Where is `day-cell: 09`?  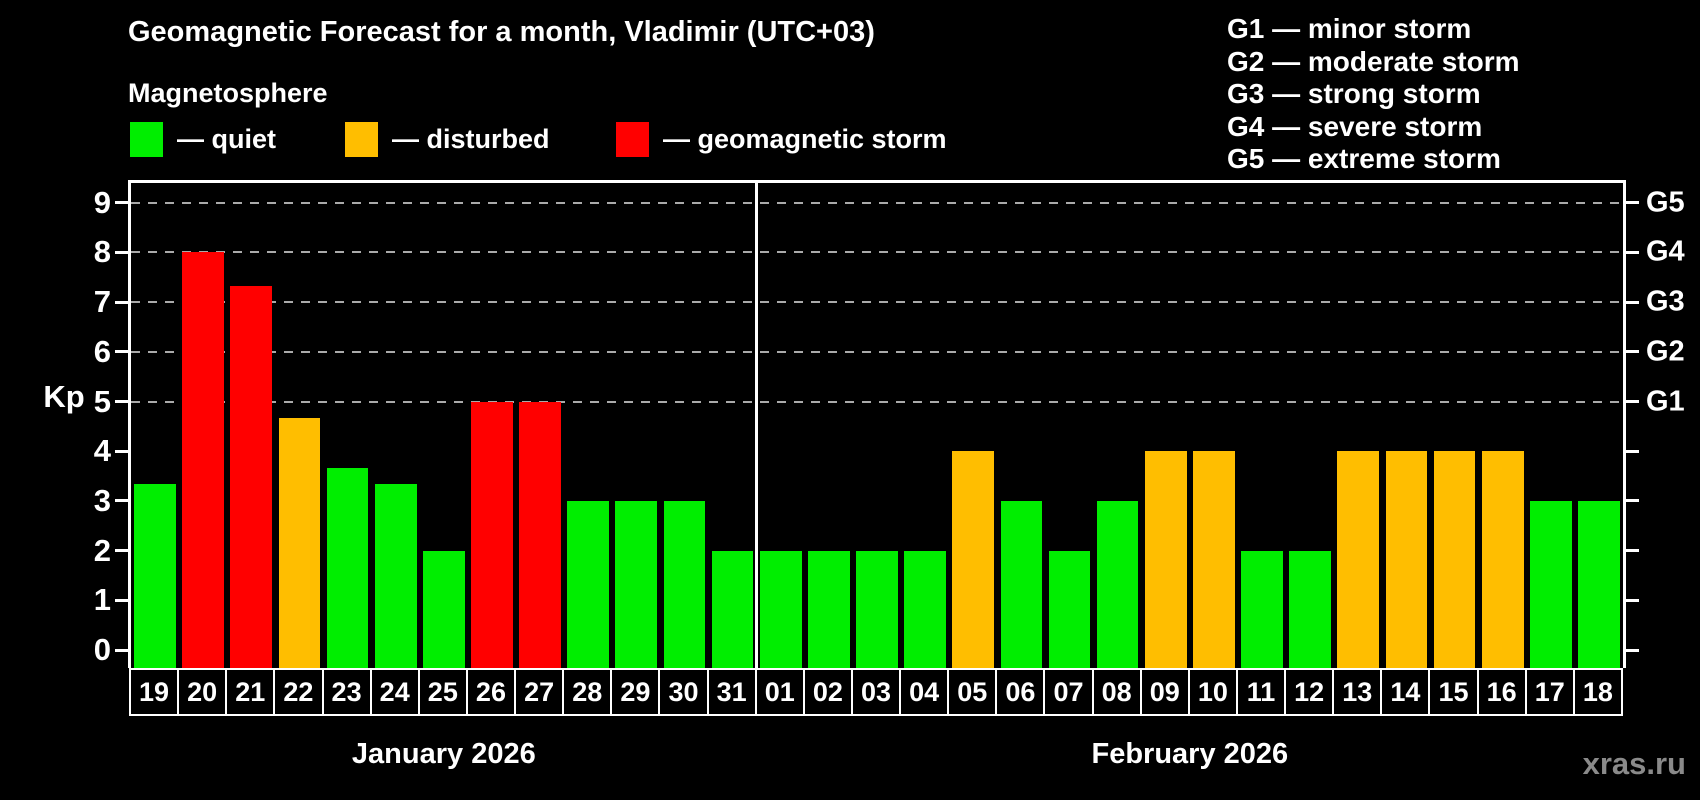
day-cell: 09 is located at coordinates (1164, 692).